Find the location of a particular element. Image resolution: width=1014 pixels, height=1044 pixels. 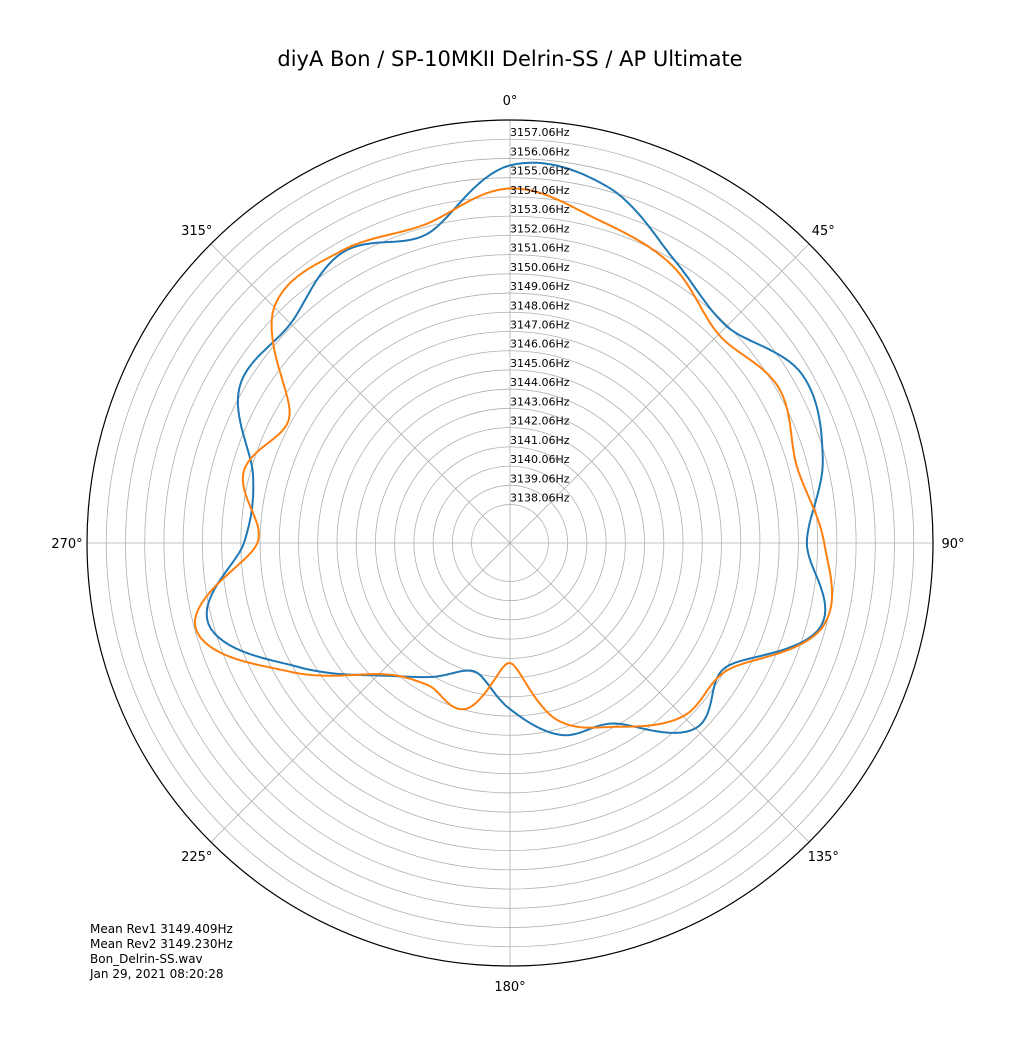

radial-tick-label: 3141.06Hz is located at coordinates (540, 440).